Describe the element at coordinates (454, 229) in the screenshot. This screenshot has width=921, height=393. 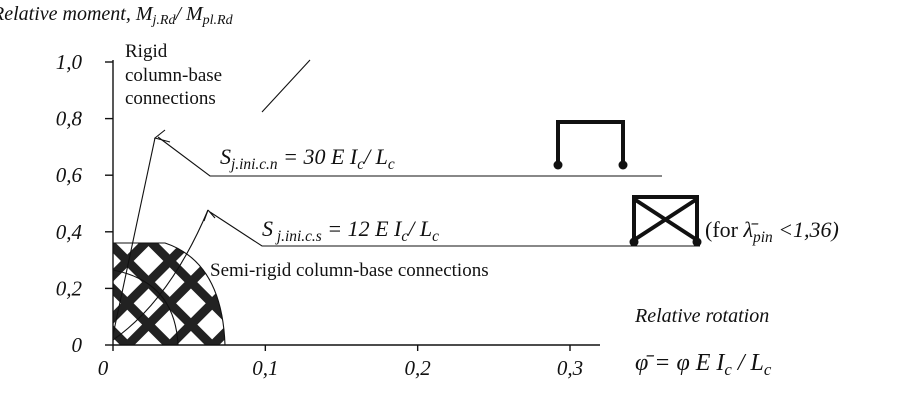
I see `sway-leader` at that location.